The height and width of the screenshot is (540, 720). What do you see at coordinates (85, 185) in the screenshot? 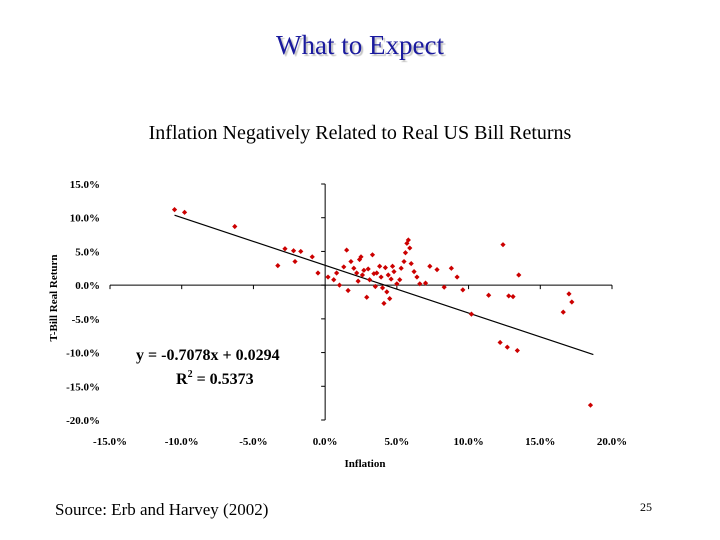
I see `y-tick-label: 15.0%` at bounding box center [85, 185].